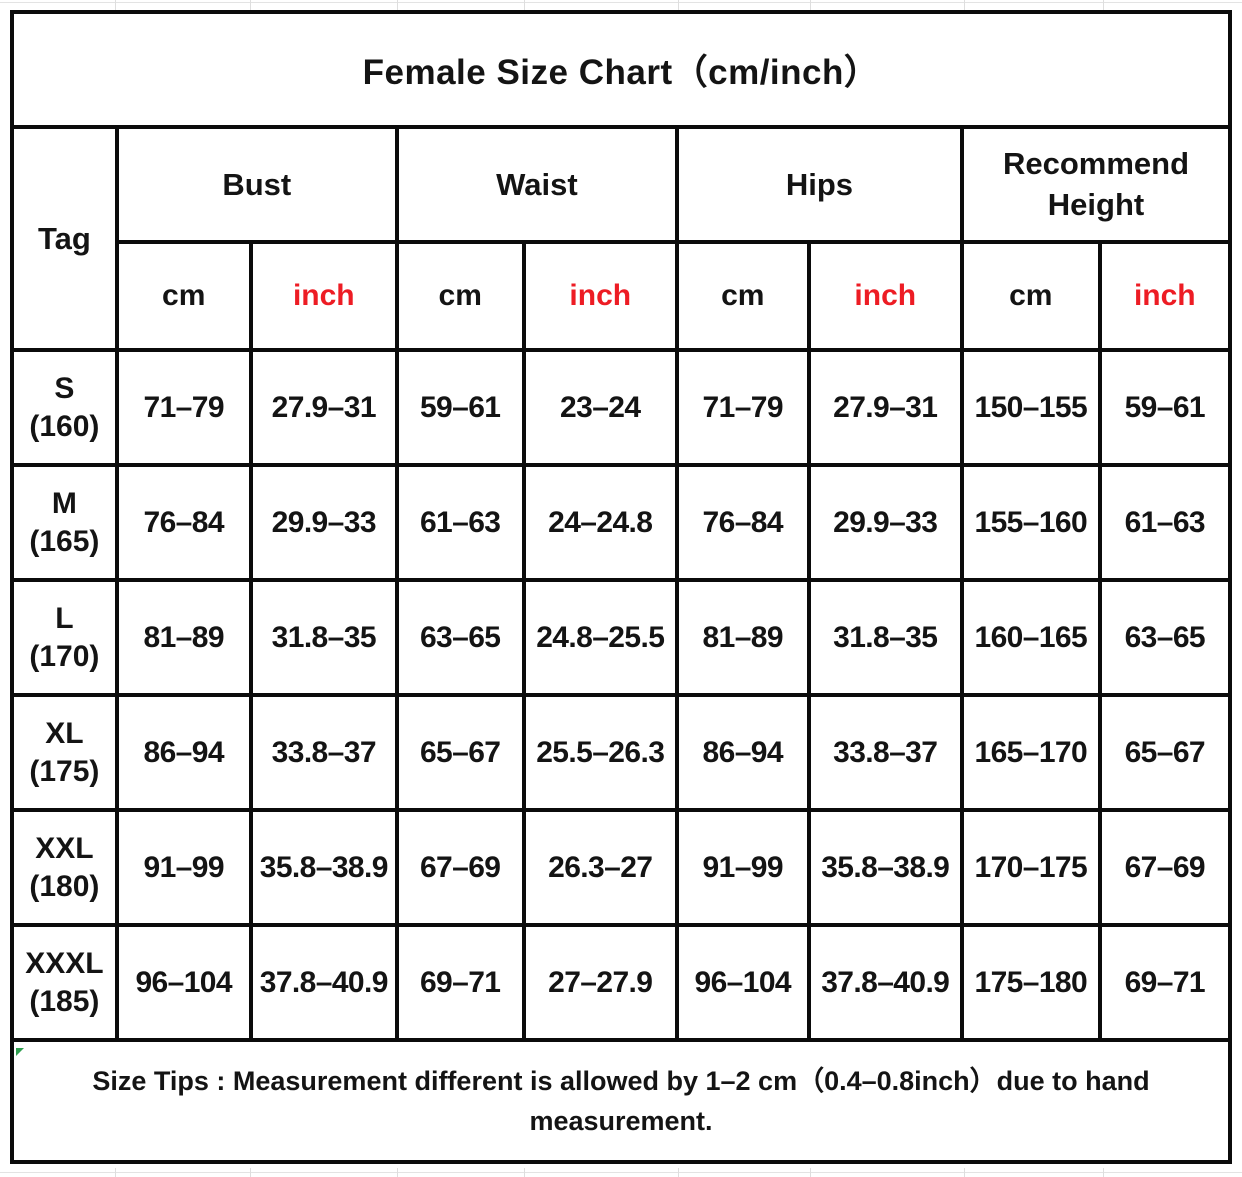  What do you see at coordinates (183, 752) in the screenshot?
I see `bust-cm-value: 86–94` at bounding box center [183, 752].